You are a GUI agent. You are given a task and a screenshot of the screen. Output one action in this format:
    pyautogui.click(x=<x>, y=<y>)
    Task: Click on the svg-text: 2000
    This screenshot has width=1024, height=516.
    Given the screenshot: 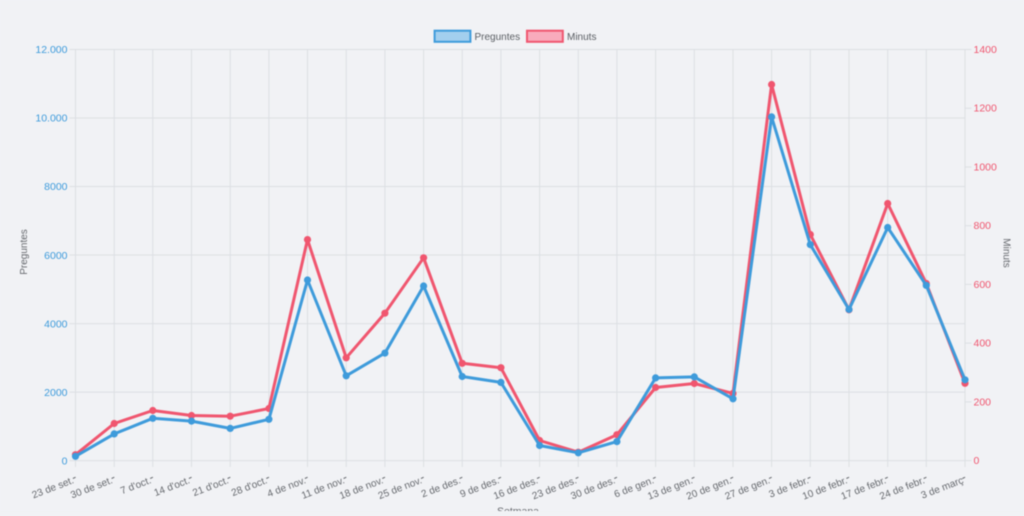 What is the action you would take?
    pyautogui.click(x=56, y=393)
    